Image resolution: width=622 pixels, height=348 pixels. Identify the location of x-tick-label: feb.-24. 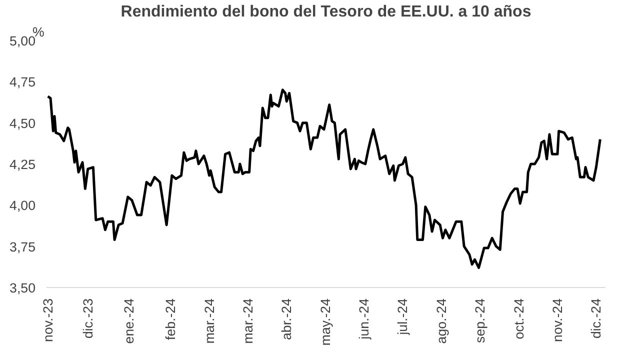
(170, 319).